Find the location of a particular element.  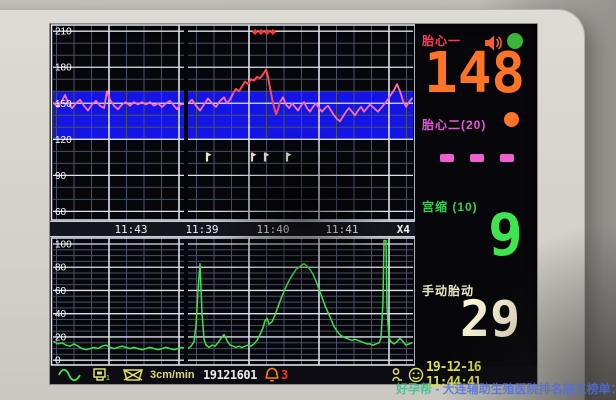

photo-corner-shadow is located at coordinates (531, 310).